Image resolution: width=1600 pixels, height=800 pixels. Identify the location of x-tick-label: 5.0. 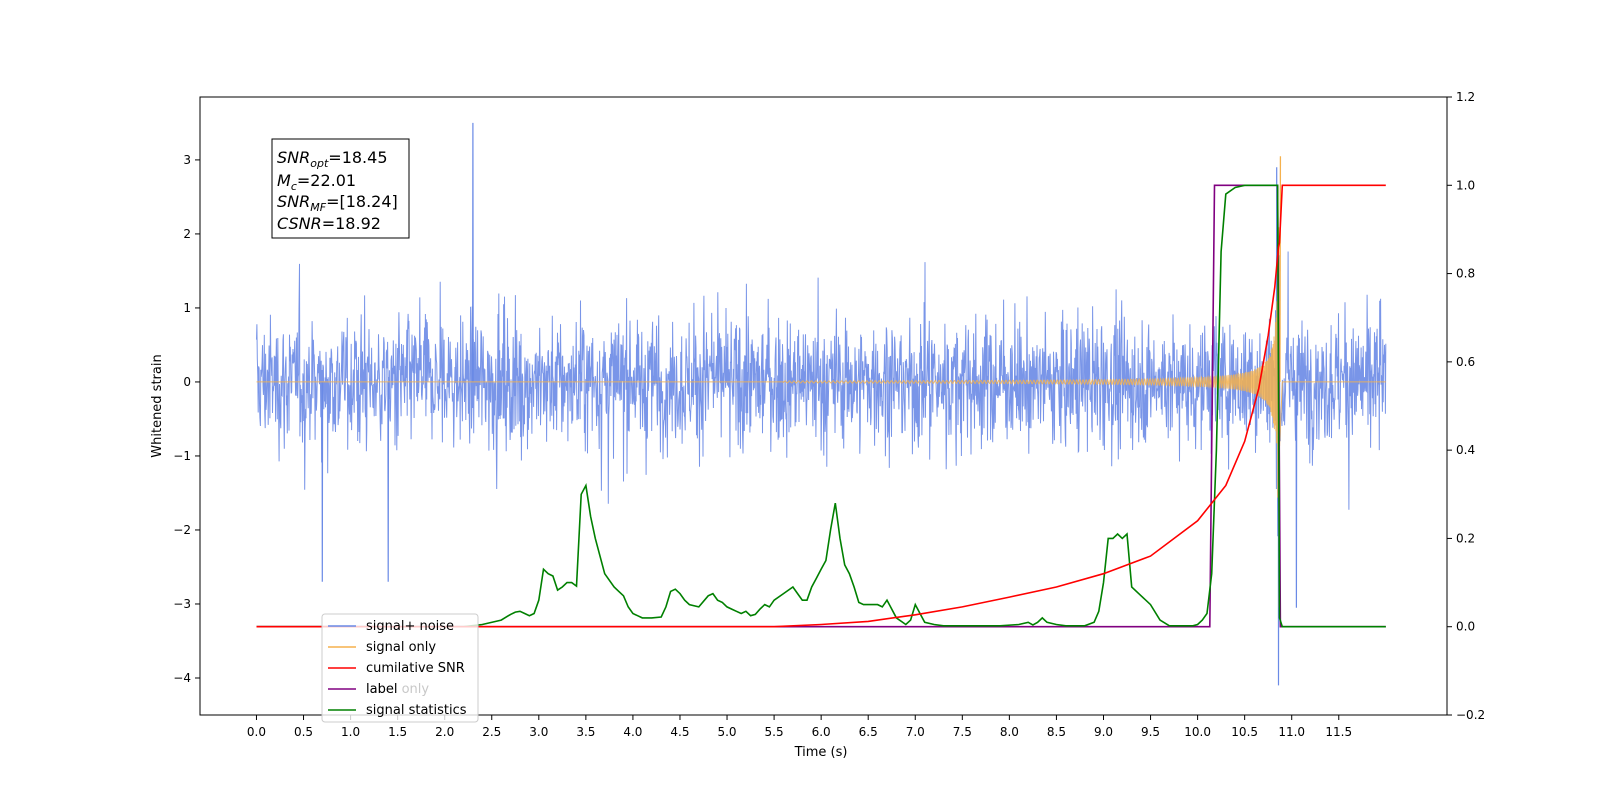
(726, 732).